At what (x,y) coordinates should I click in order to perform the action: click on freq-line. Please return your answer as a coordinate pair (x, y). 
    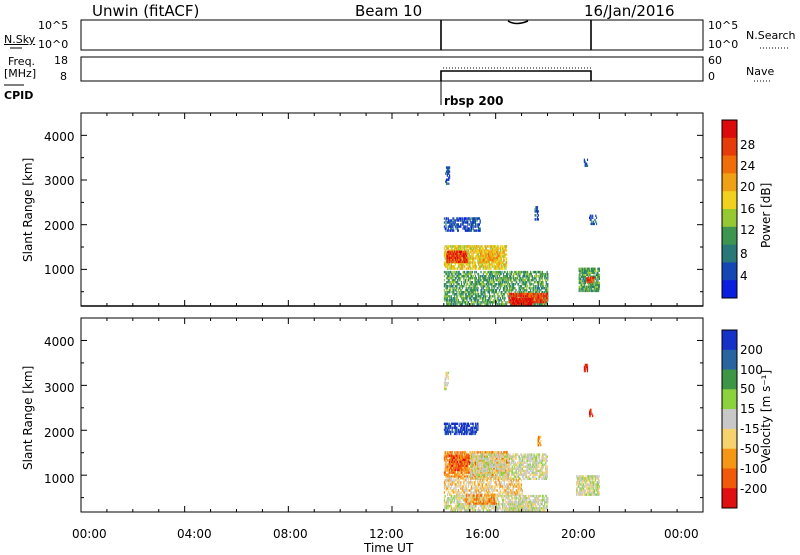
    Looking at the image, I should click on (516, 76).